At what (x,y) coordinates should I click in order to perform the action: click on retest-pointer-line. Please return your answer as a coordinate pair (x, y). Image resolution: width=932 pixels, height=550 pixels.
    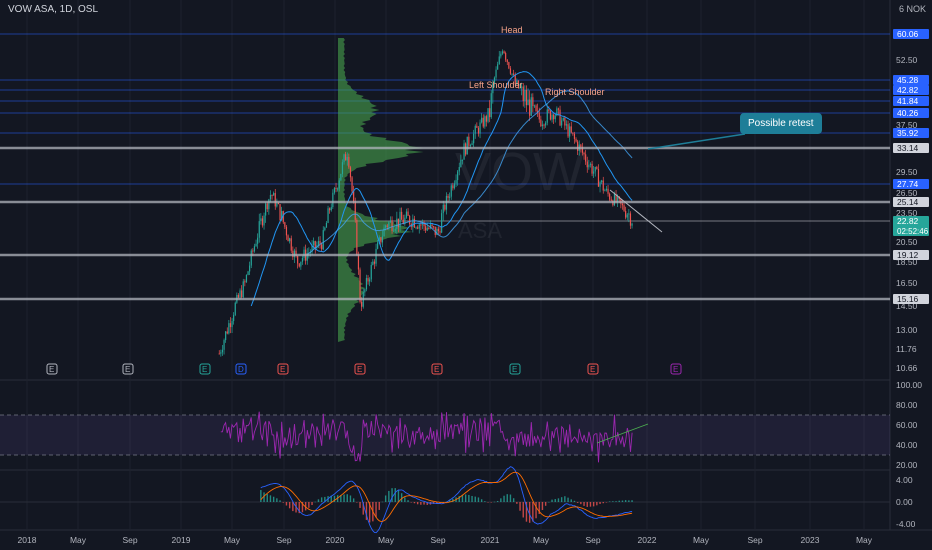
    Looking at the image, I should click on (696, 141).